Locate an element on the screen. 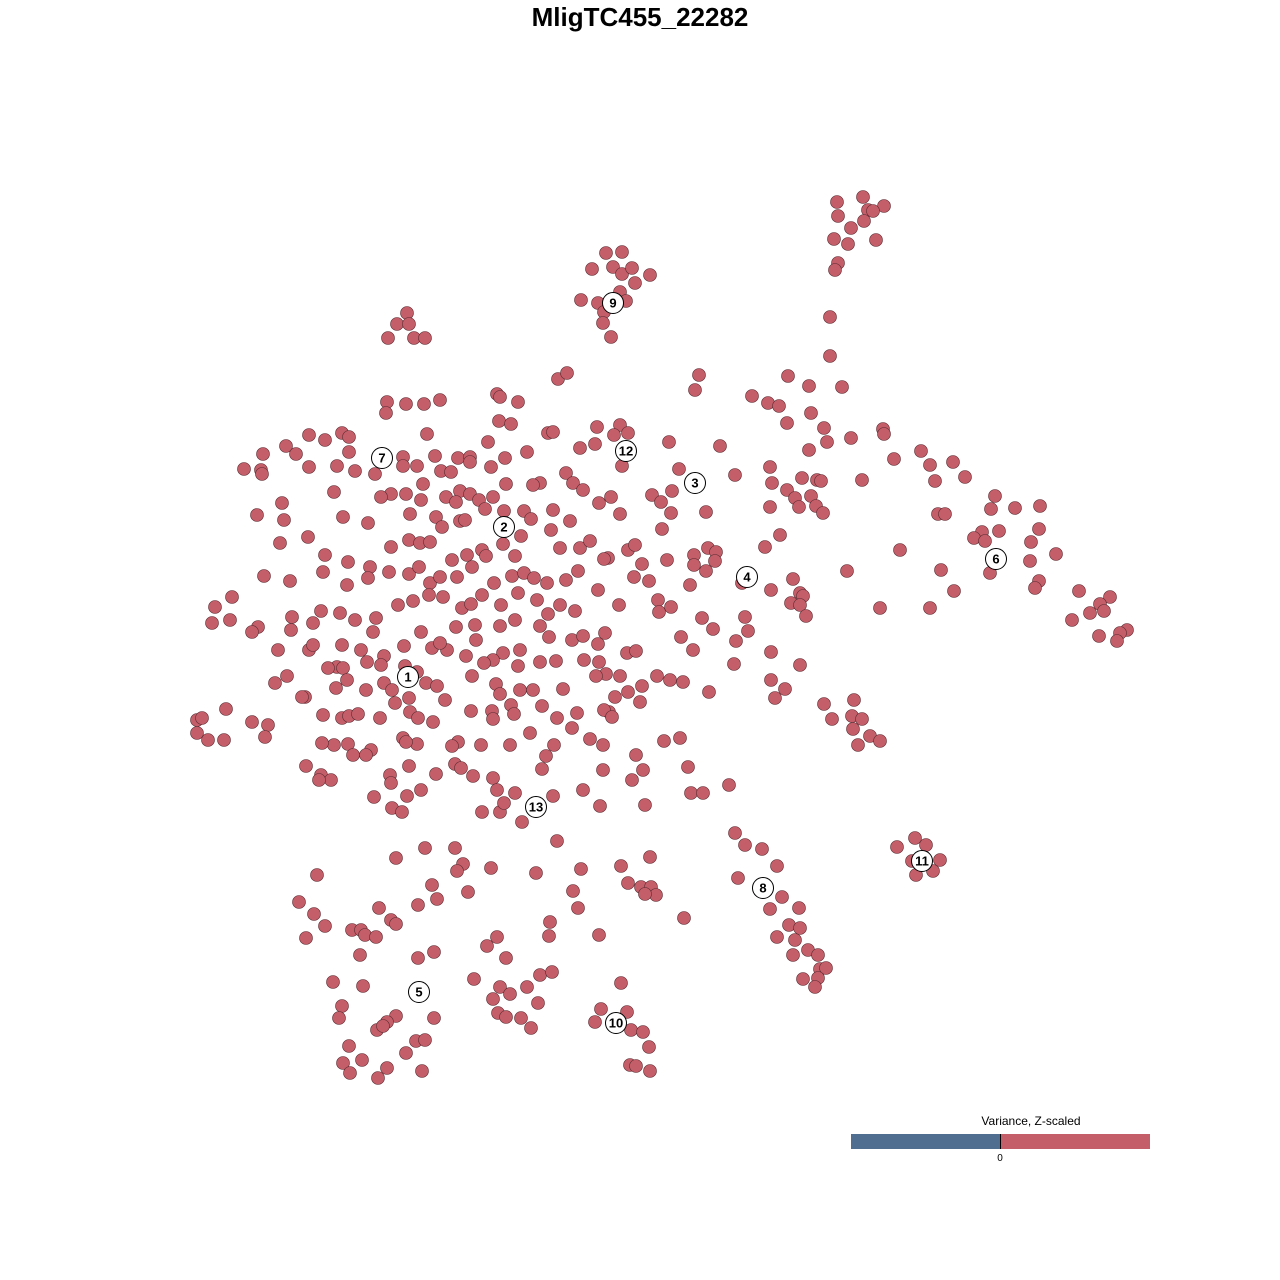  cluster-label-text: 8 is located at coordinates (762, 888).